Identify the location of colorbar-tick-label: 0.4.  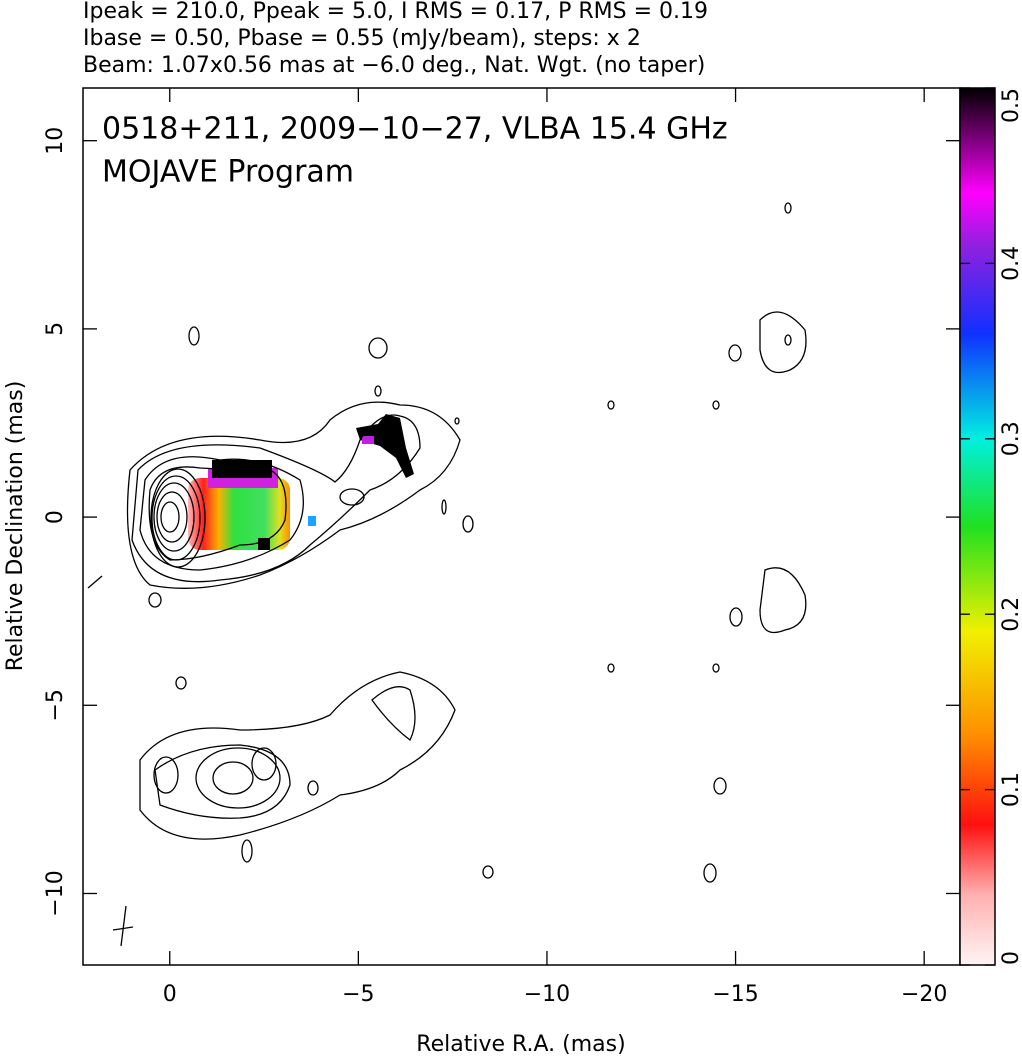
(1010, 263).